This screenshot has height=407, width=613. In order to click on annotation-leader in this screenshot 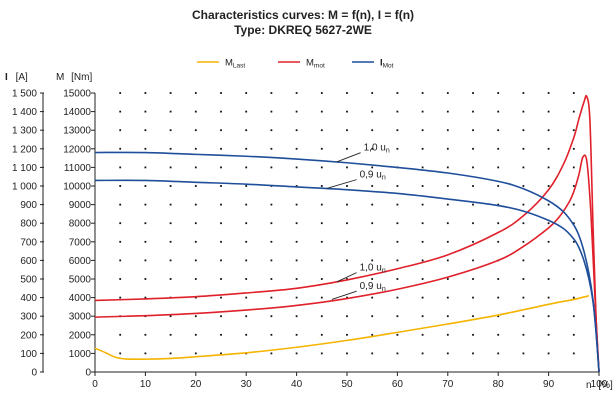, I will do `click(341, 184)`.